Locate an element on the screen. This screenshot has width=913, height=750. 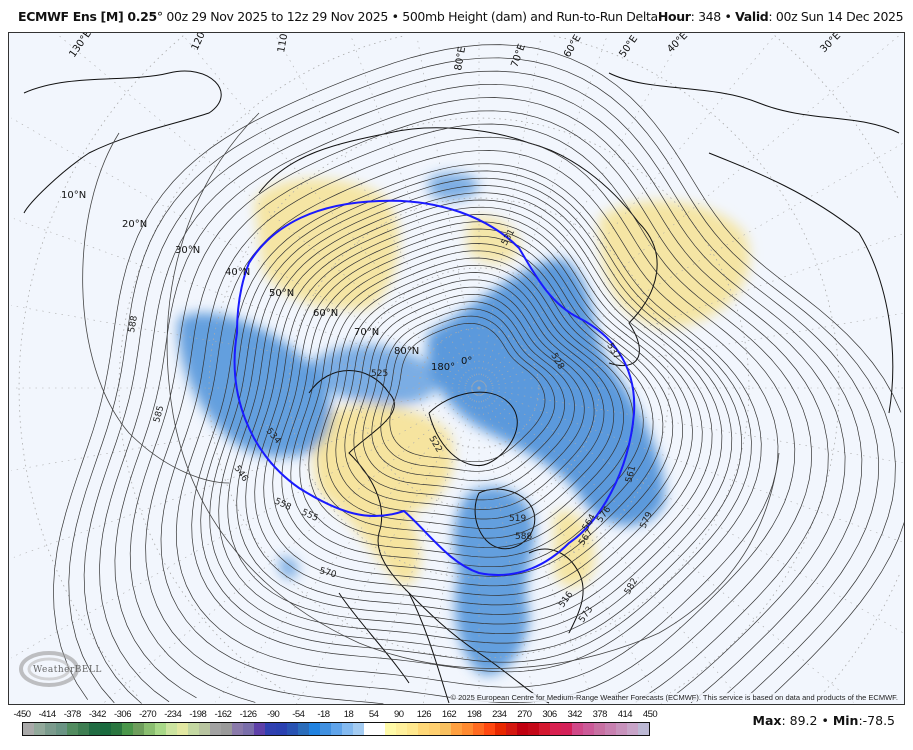
contour-label: 525 is located at coordinates (379, 374).